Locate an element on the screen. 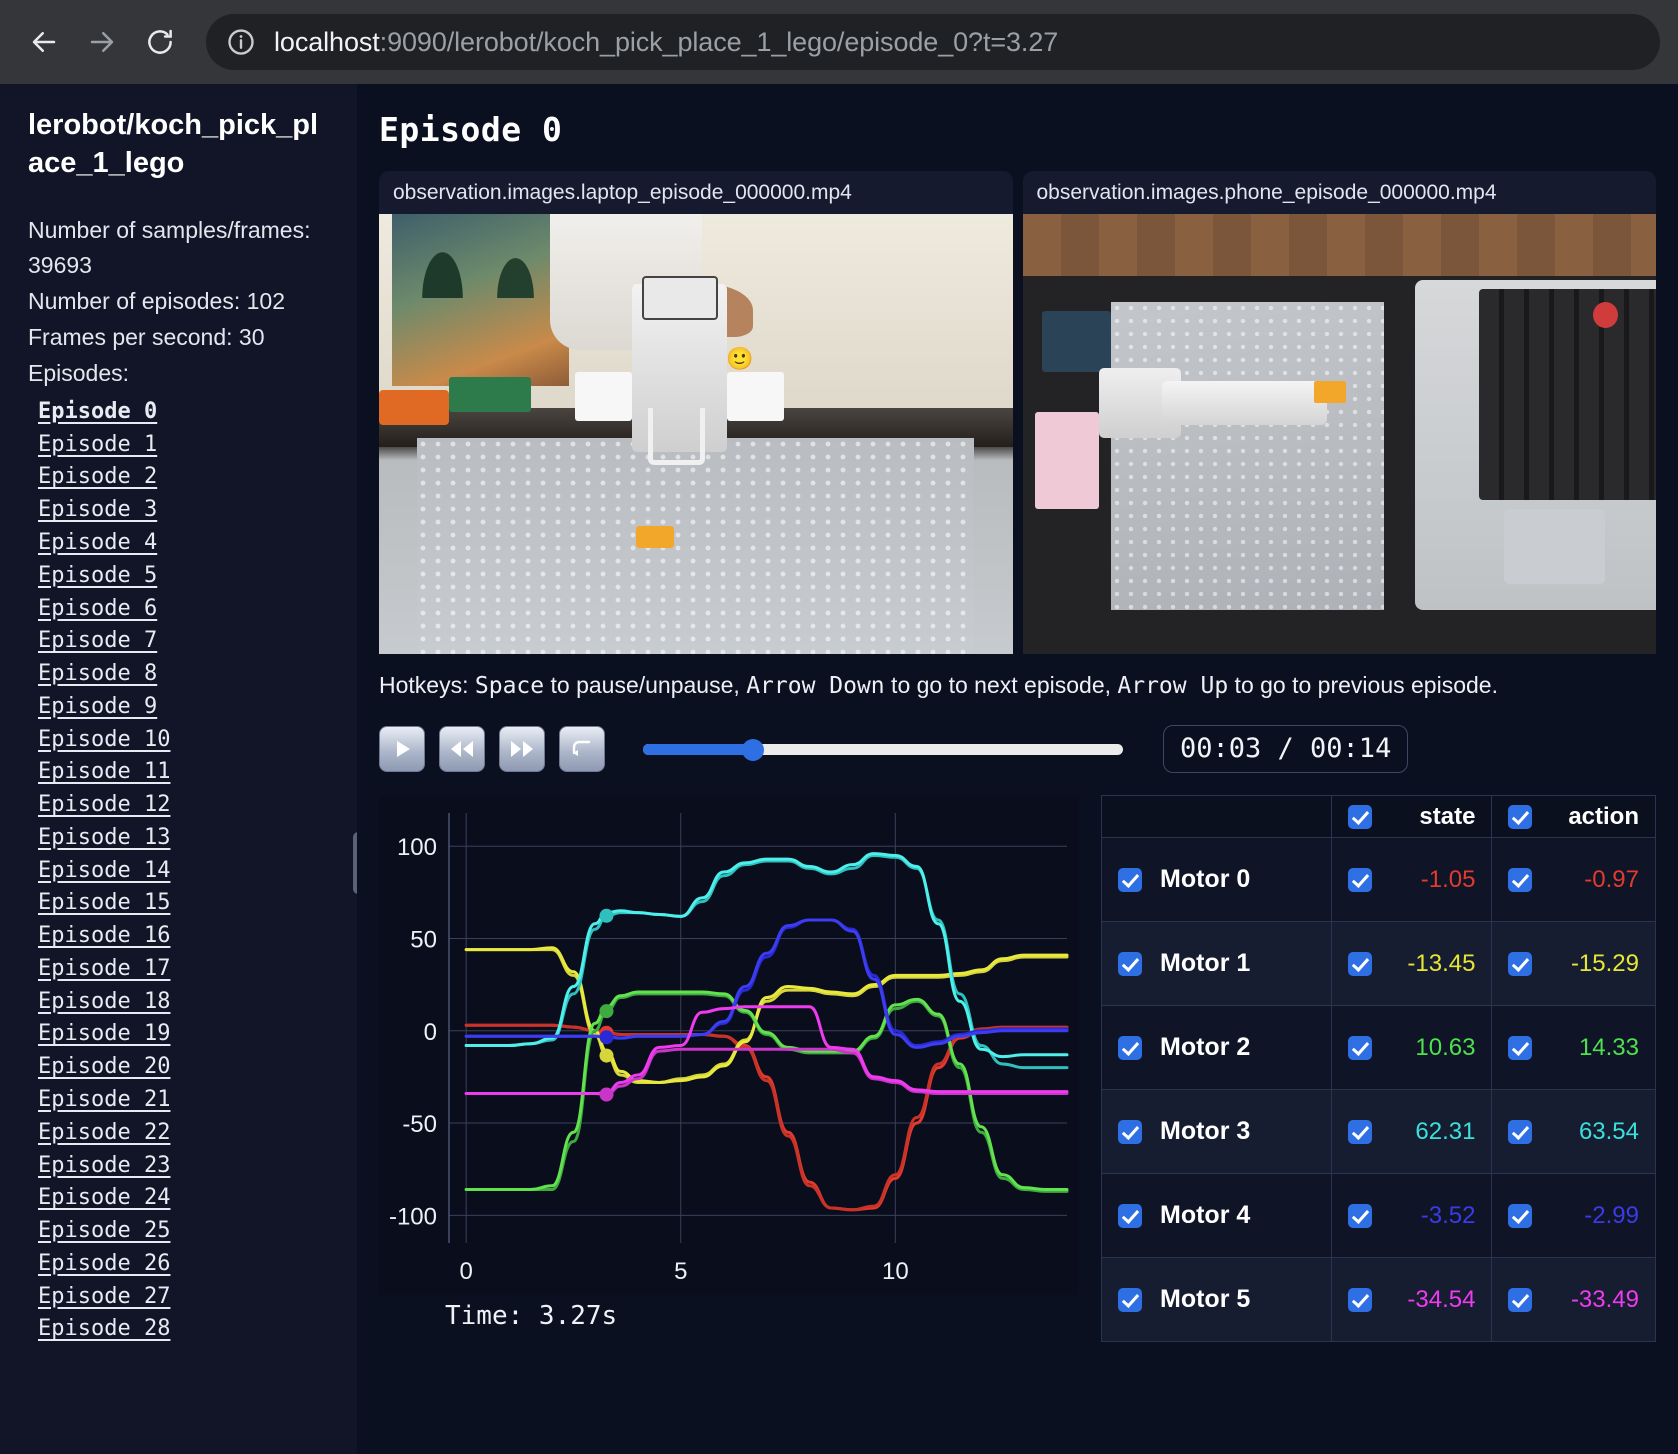  episode-link-7: Episode 7 is located at coordinates (98, 641).